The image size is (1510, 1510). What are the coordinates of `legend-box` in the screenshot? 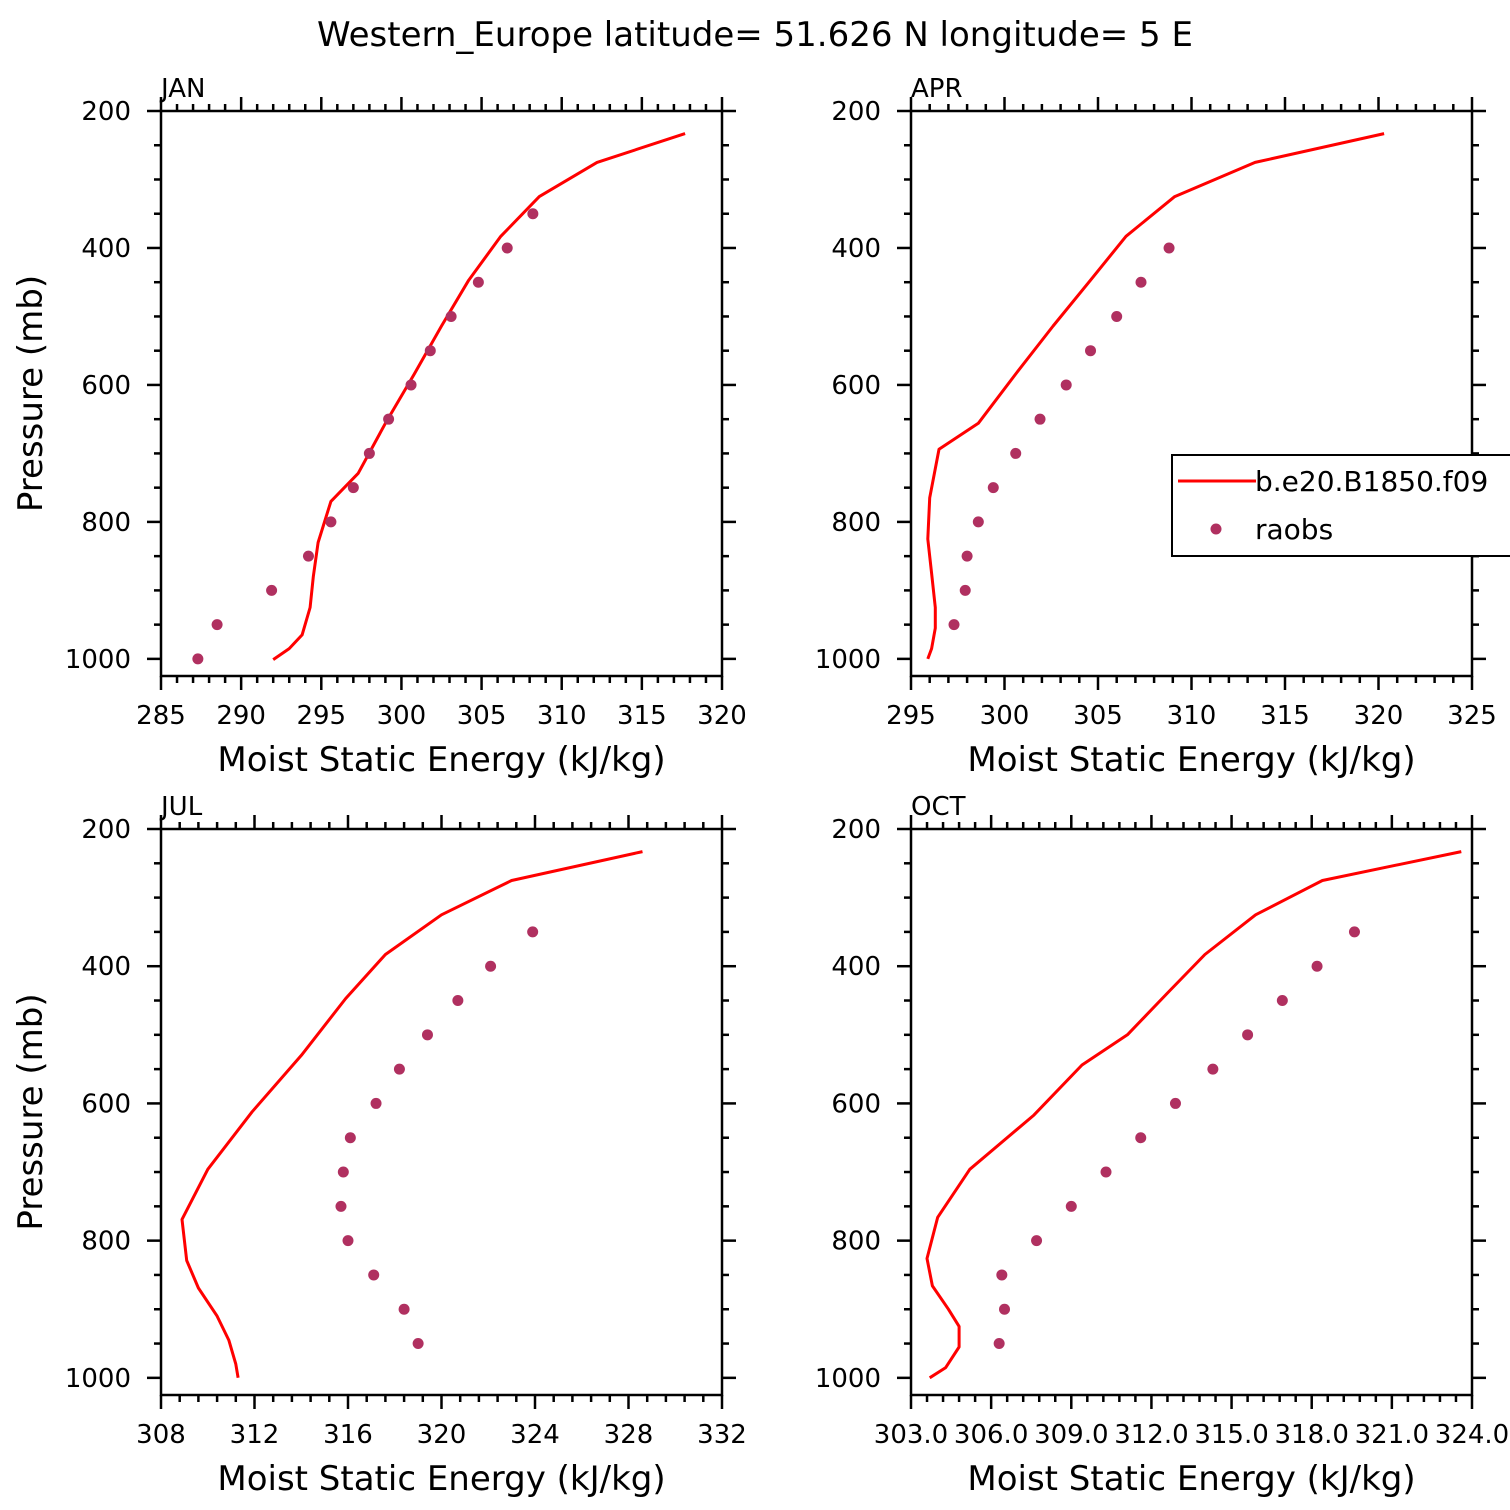 It's located at (1340, 505).